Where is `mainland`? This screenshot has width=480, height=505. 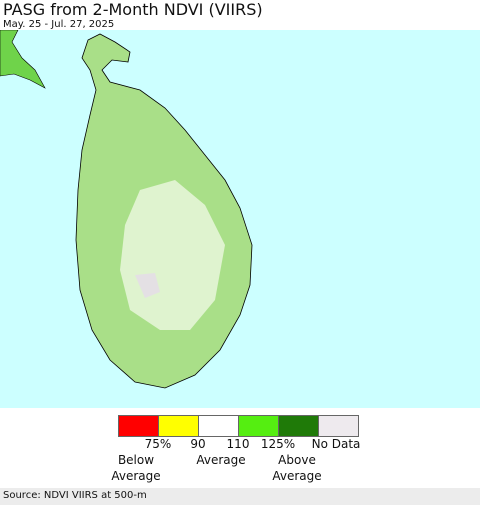
mainland is located at coordinates (23, 59).